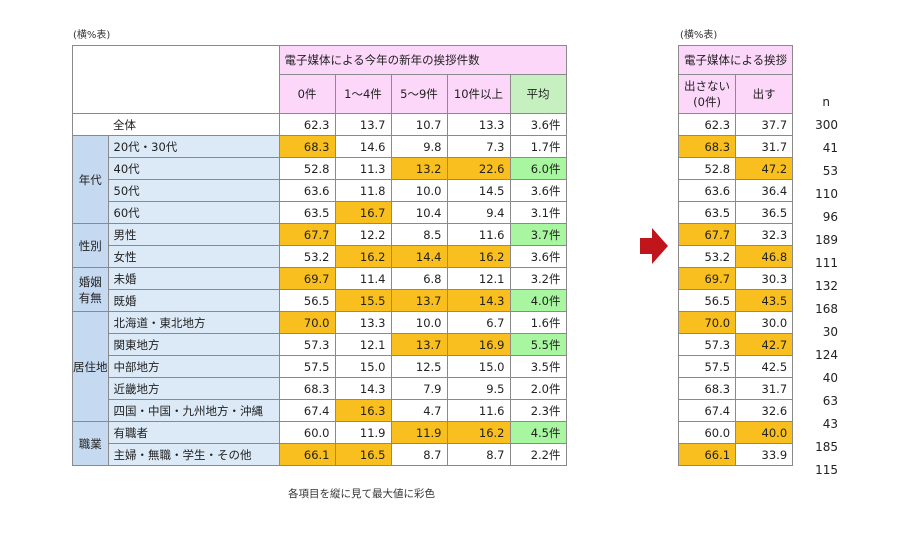 The width and height of the screenshot is (898, 537). I want to click on value-cell: 11.8, so click(363, 190).